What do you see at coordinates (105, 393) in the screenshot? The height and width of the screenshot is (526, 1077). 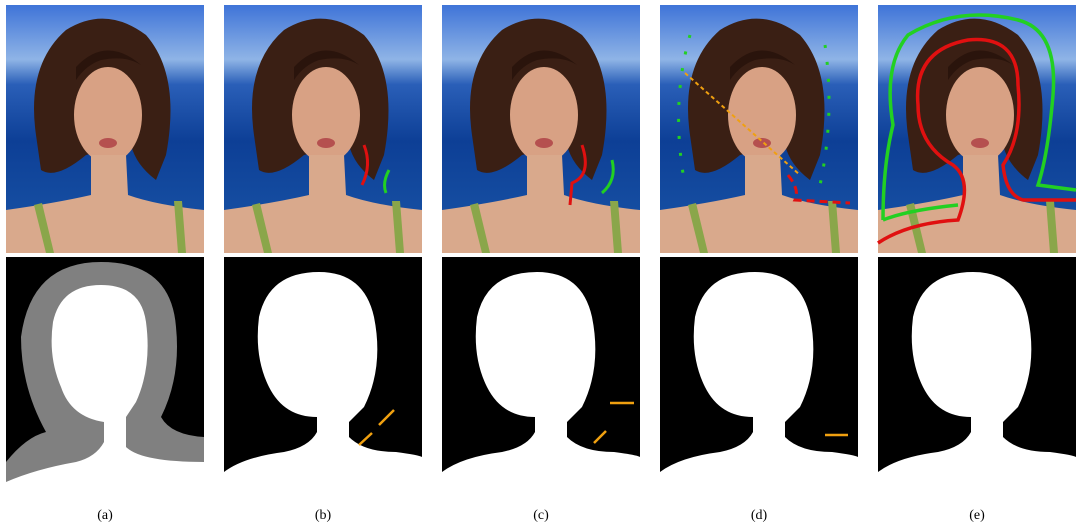 I see `foreground-region` at bounding box center [105, 393].